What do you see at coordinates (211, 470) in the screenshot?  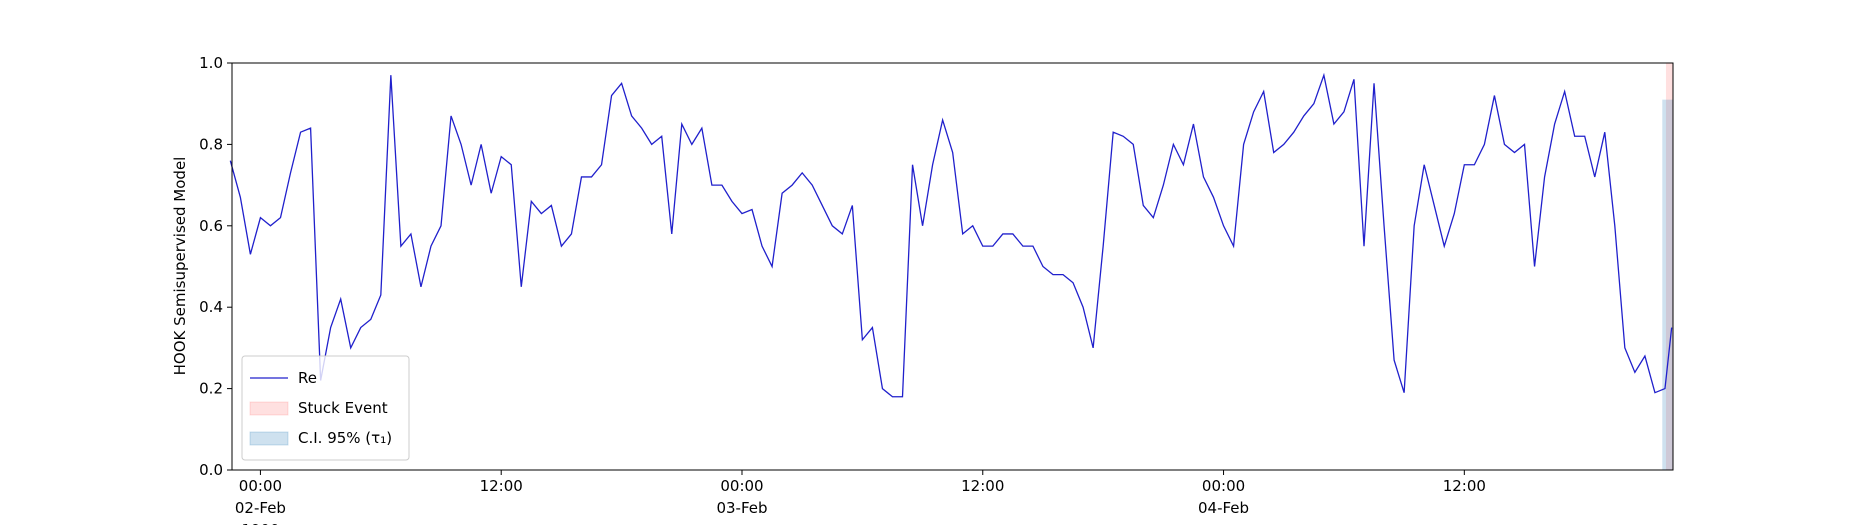 I see `y-tick-label: 0.0` at bounding box center [211, 470].